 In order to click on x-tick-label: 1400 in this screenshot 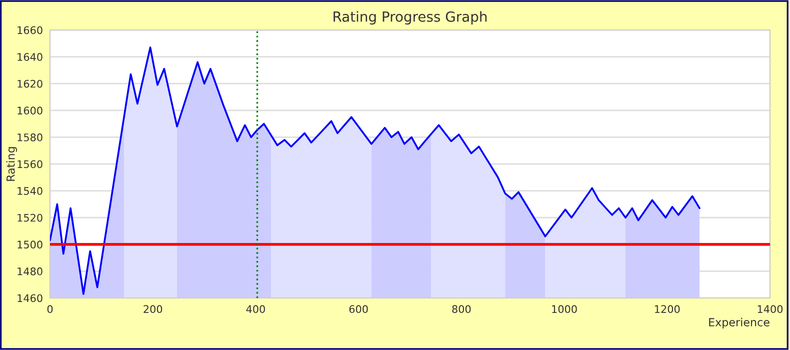, I will do `click(770, 309)`.